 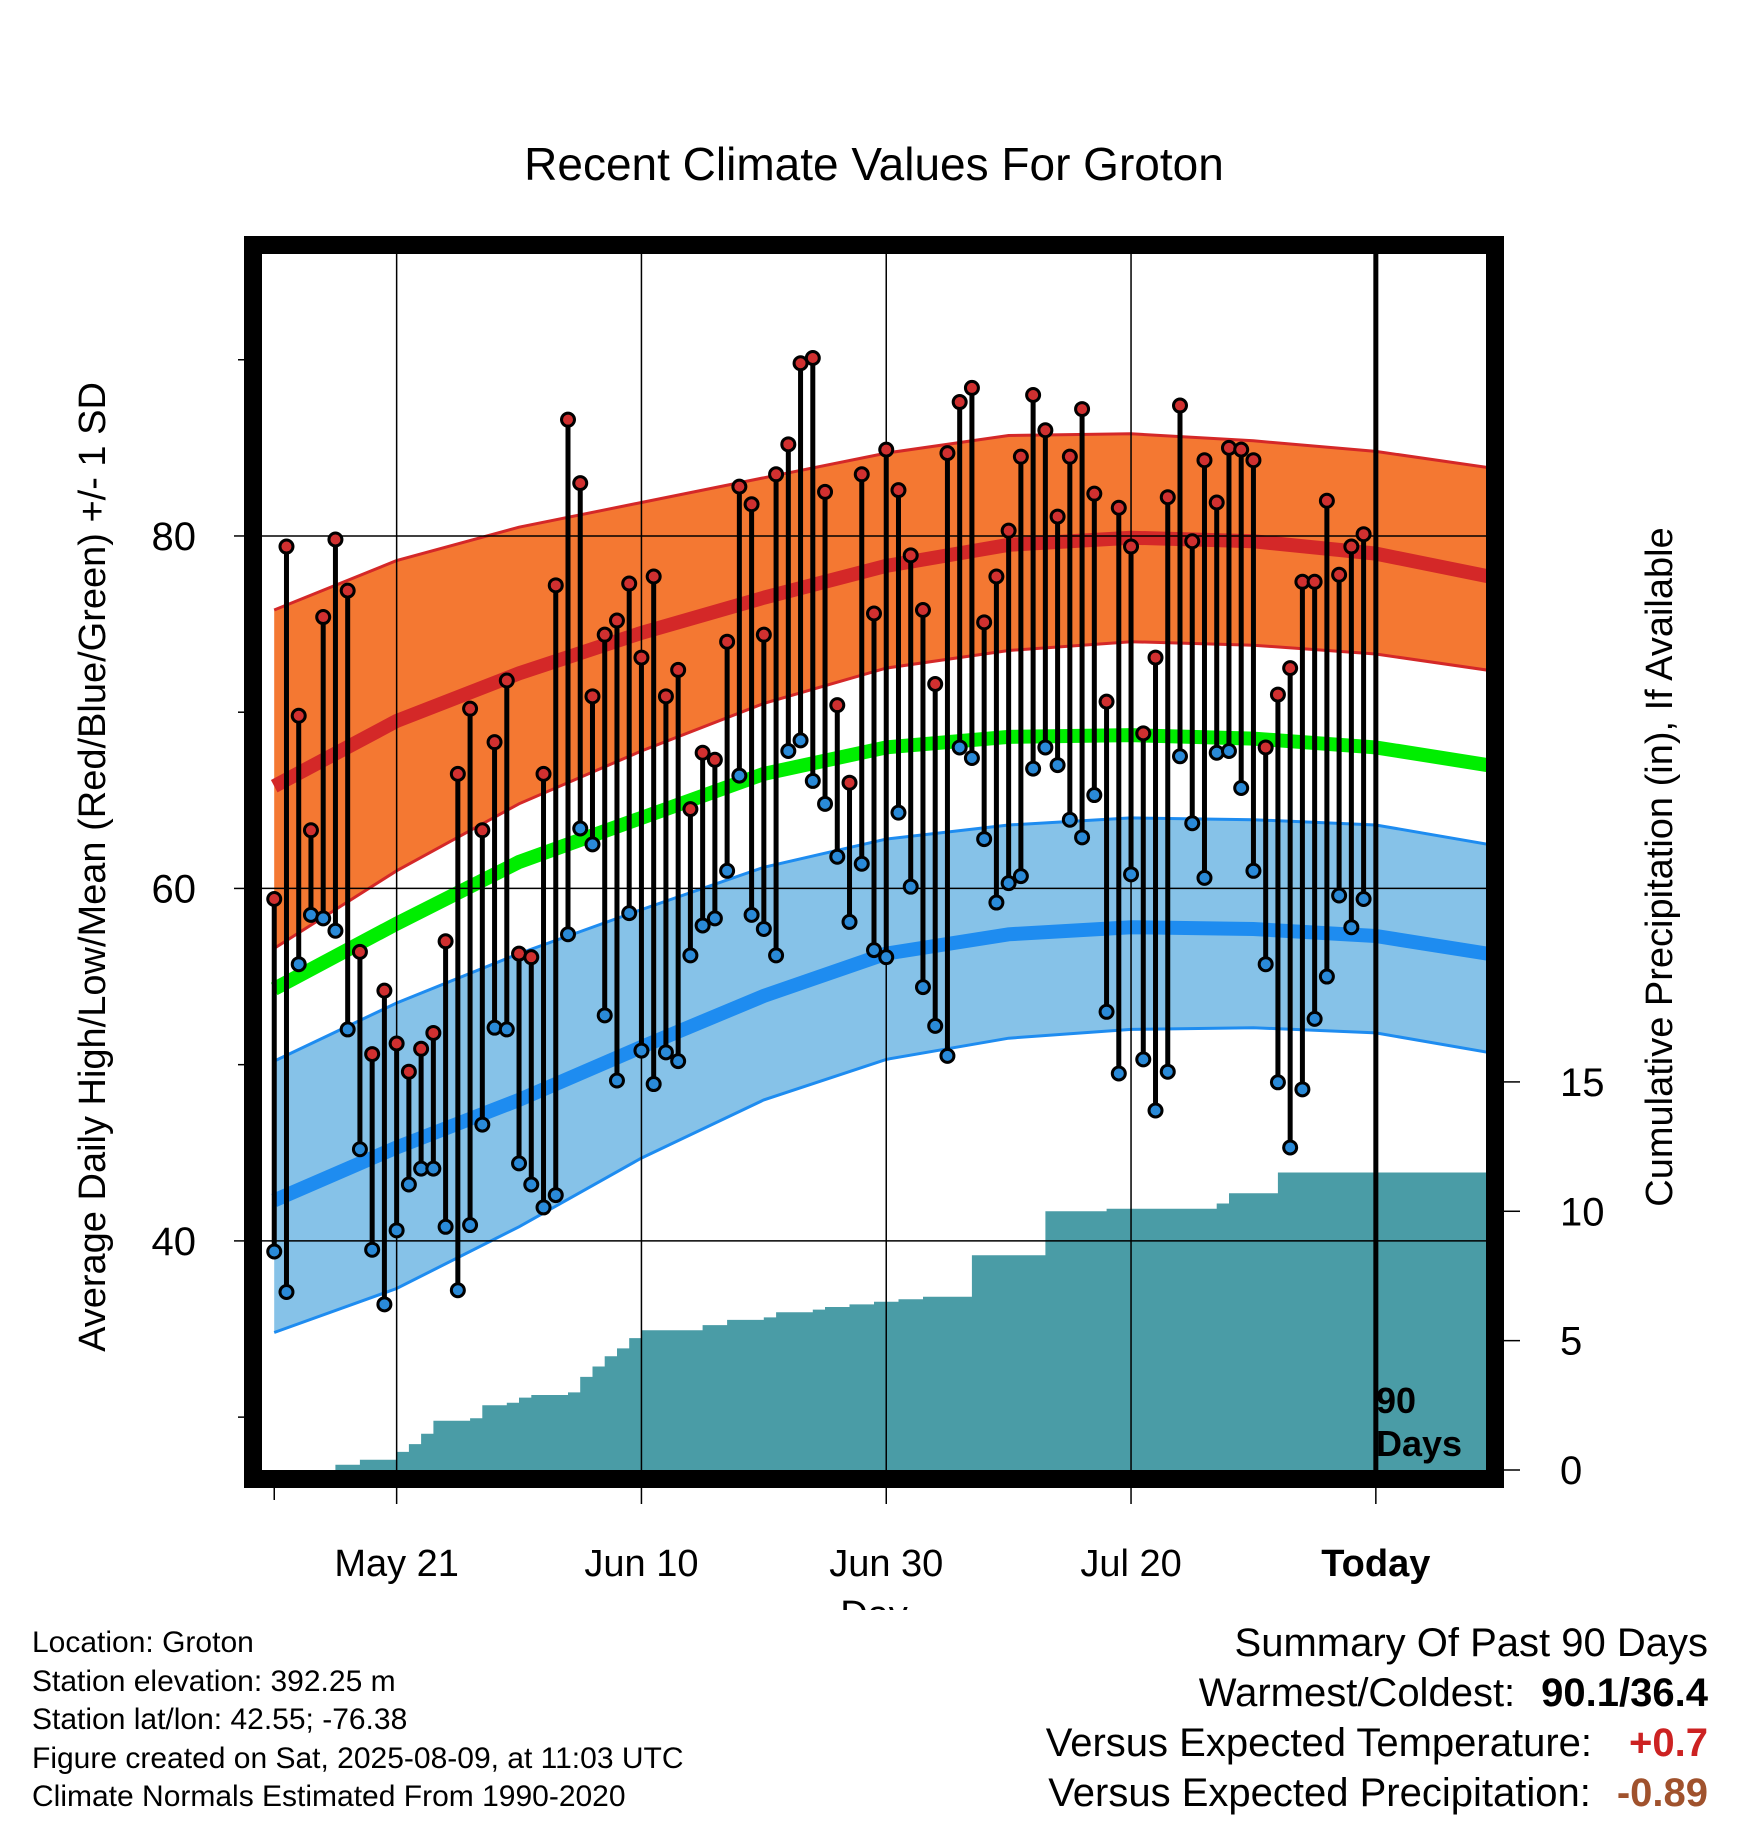 I want to click on location-text: Location: Groton, so click(x=143, y=1642).